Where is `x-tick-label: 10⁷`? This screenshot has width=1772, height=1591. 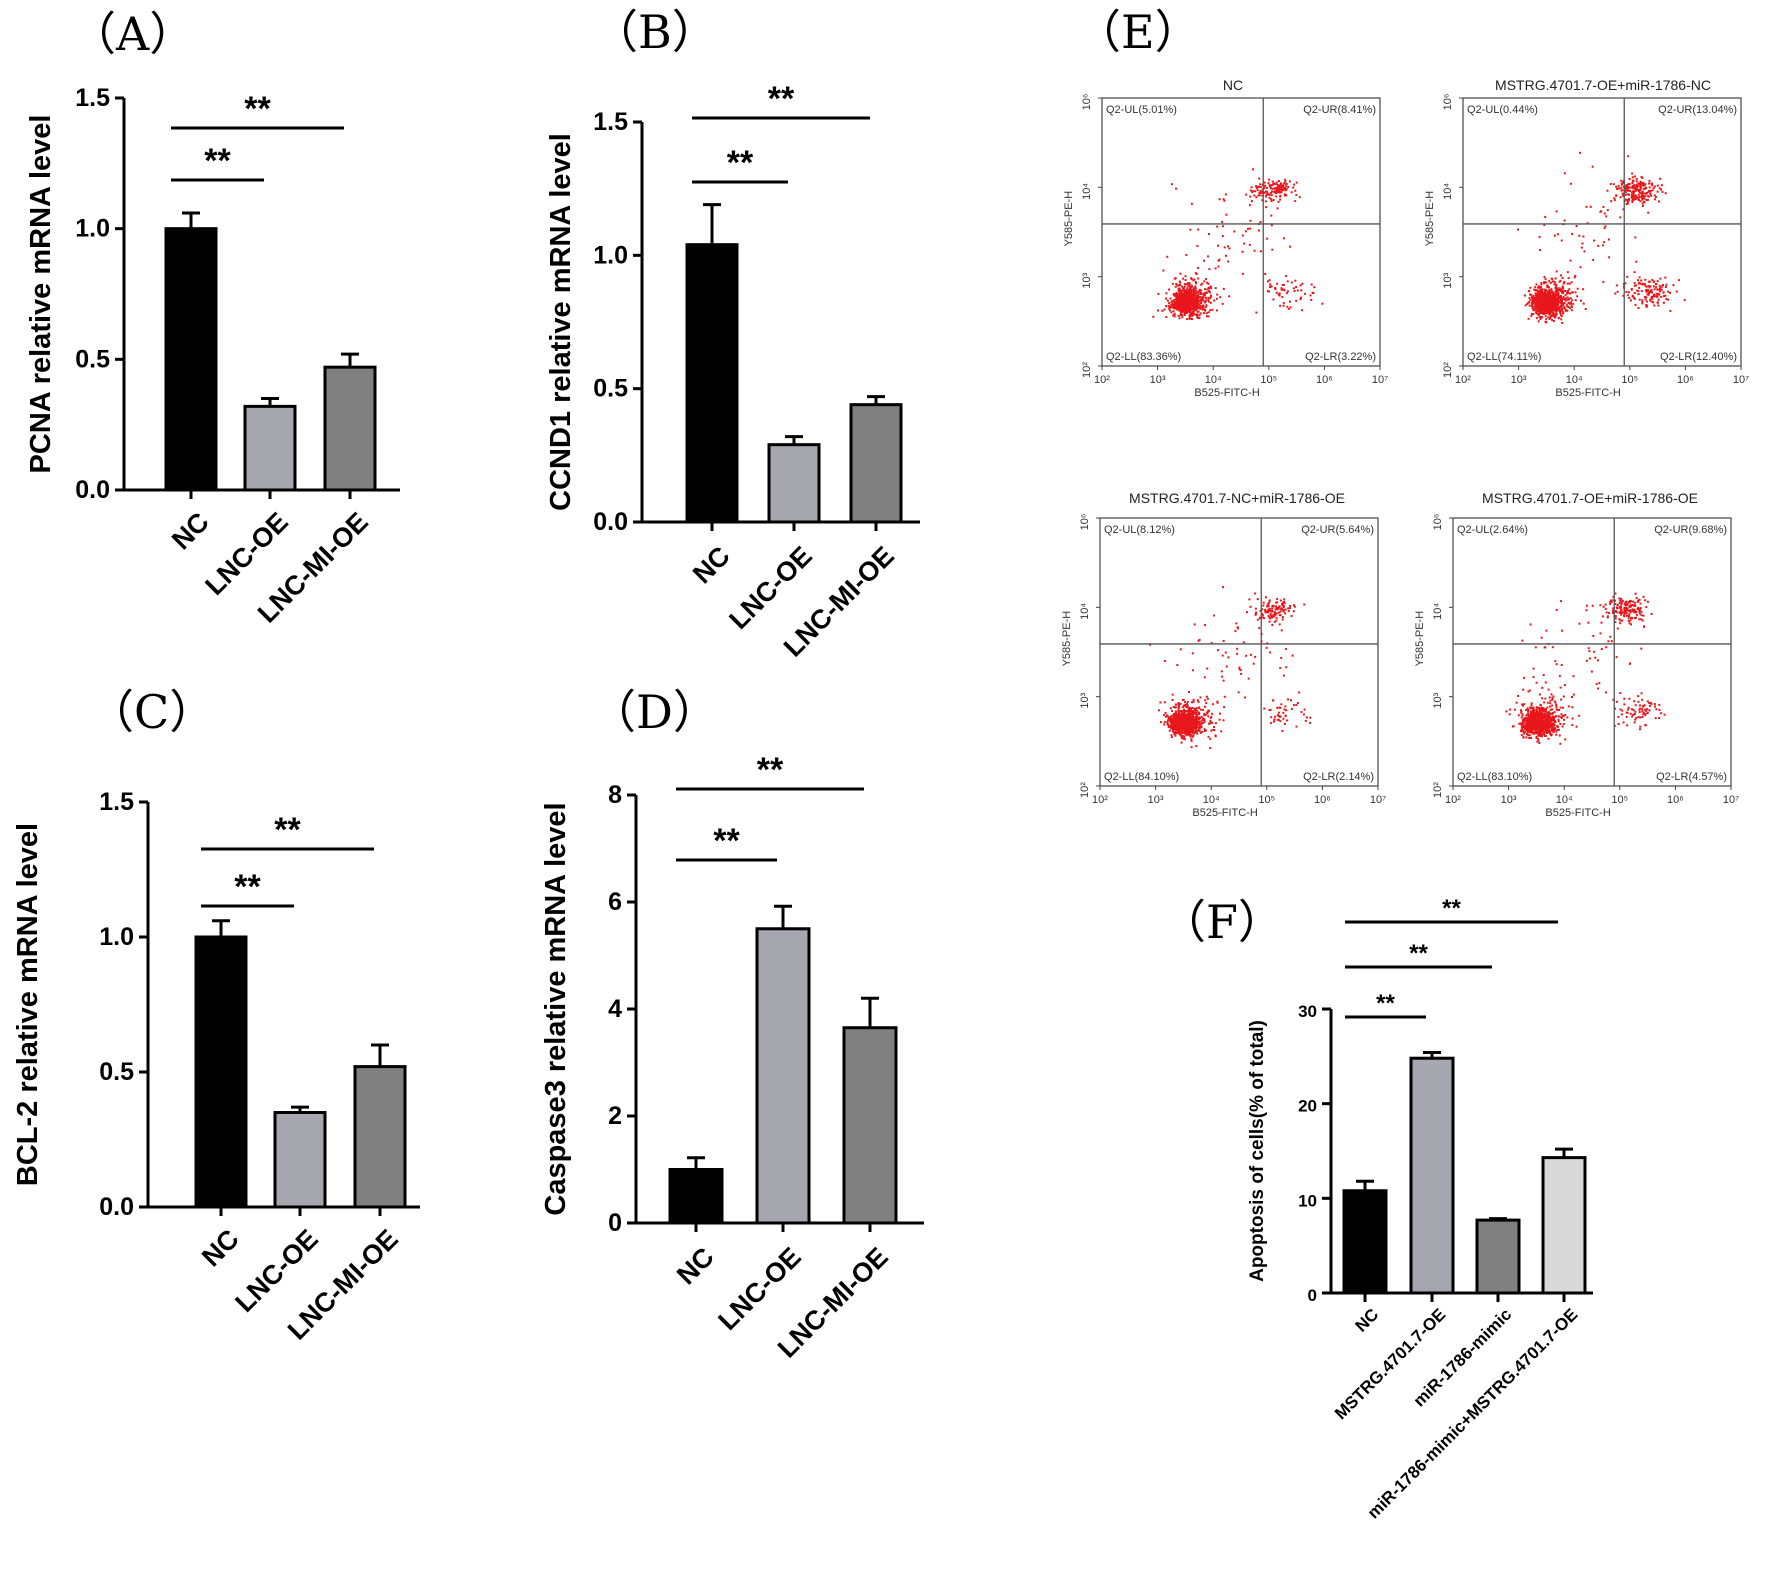 x-tick-label: 10⁷ is located at coordinates (1378, 800).